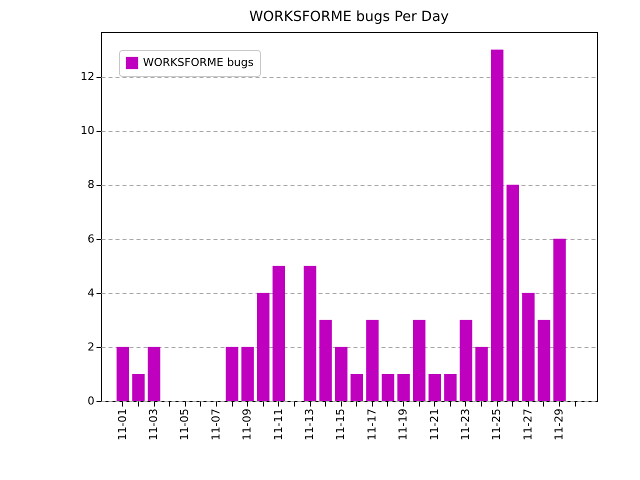 The width and height of the screenshot is (640, 480). Describe the element at coordinates (497, 424) in the screenshot. I see `x-tick-label: 11-25` at that location.